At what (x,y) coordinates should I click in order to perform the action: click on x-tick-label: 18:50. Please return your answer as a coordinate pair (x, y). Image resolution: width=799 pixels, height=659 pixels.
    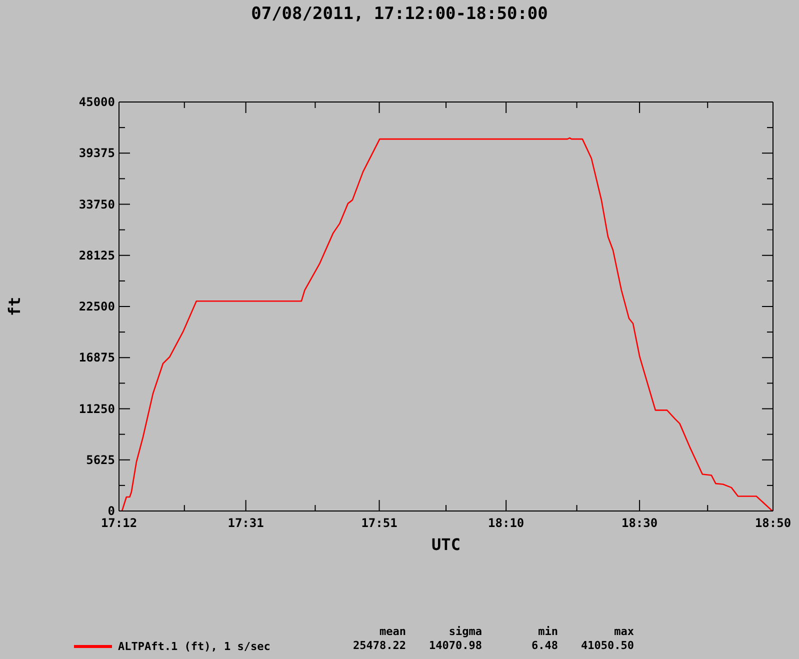
    Looking at the image, I should click on (773, 523).